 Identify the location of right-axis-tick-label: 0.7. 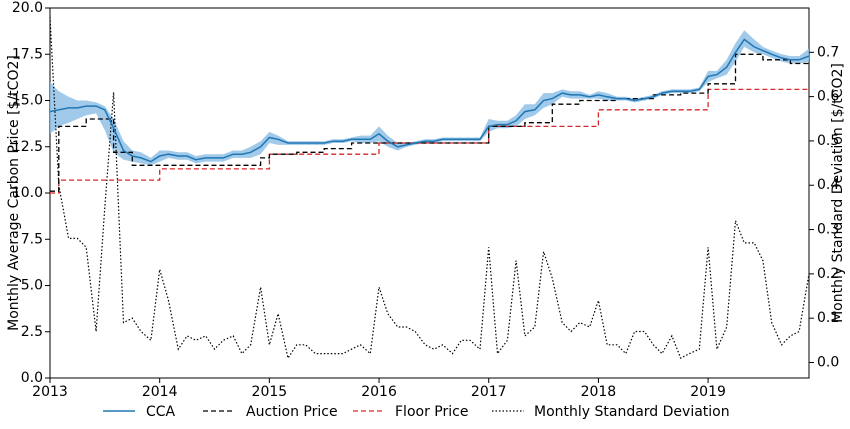
(828, 52).